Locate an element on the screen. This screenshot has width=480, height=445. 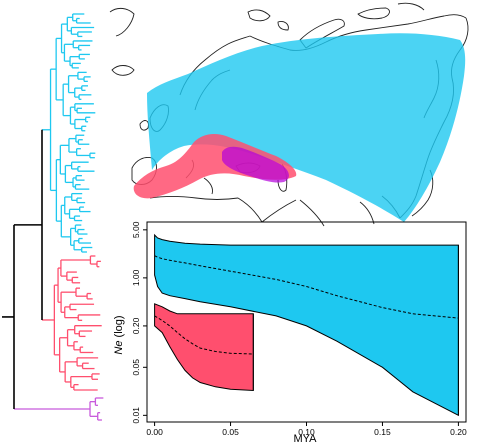
y-axis-title: Ne (log) is located at coordinates (119, 334).